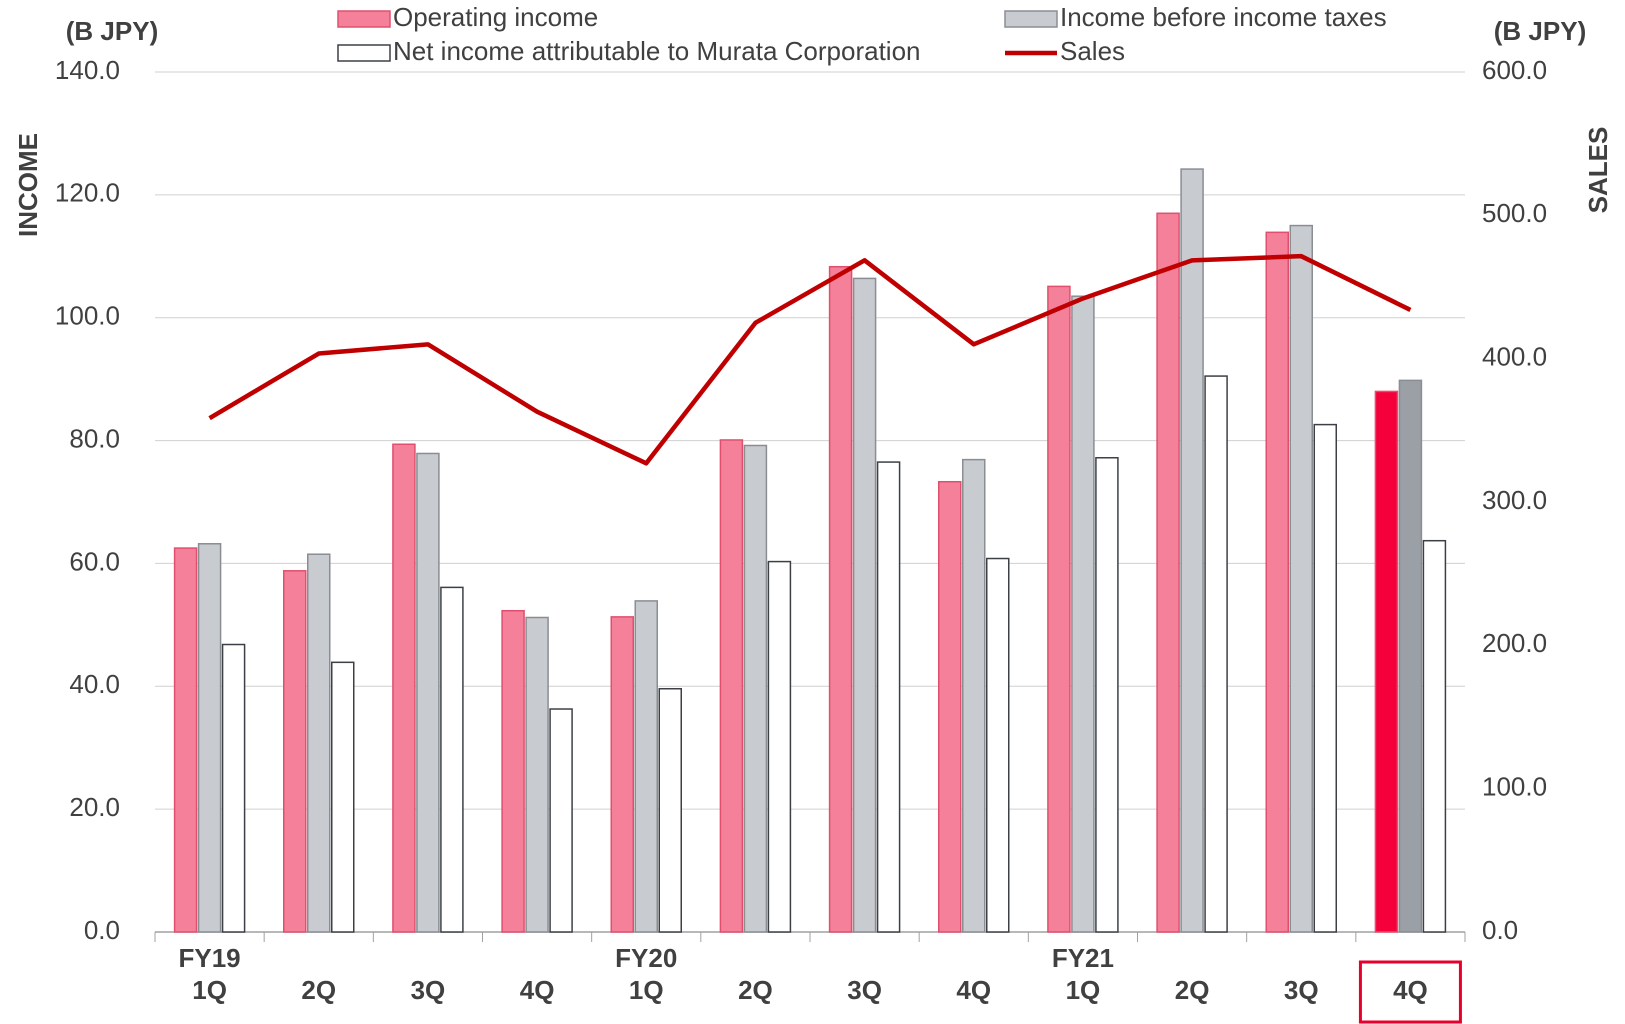  Describe the element at coordinates (1082, 974) in the screenshot. I see `x-tick-label: FY21 1Q` at that location.